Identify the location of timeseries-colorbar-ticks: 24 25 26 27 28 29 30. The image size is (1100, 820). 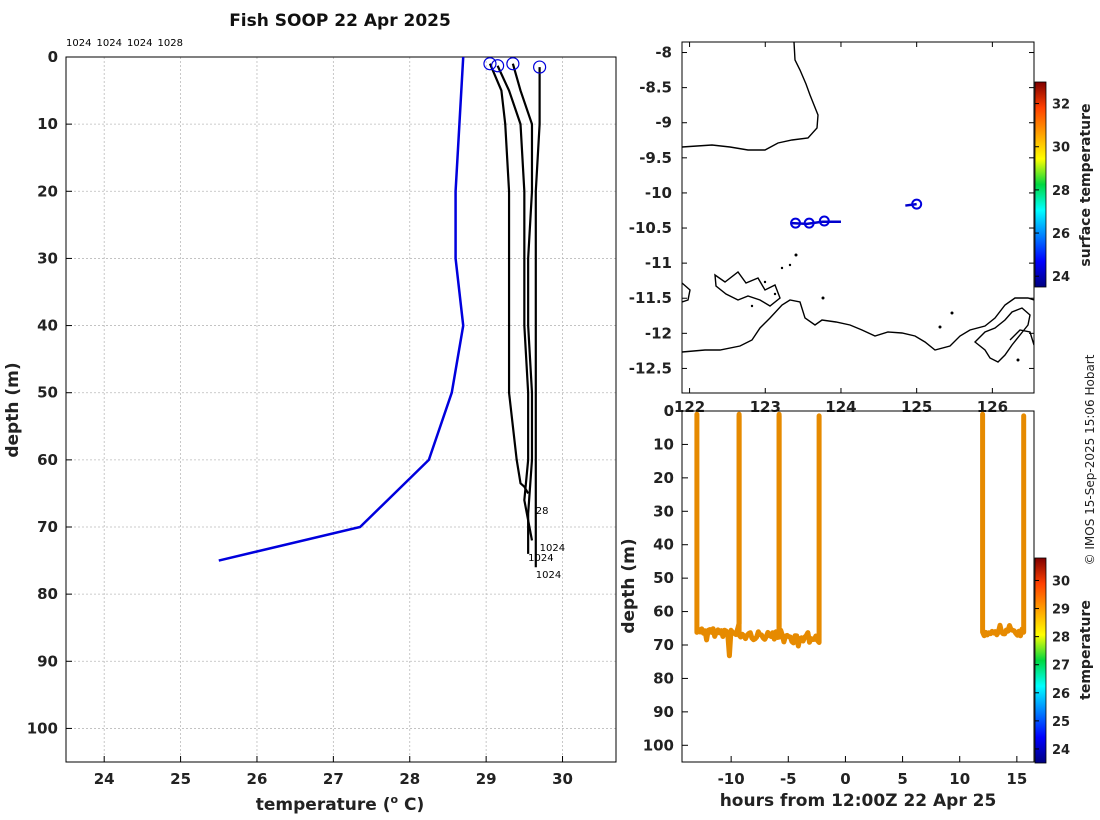
(1052, 666).